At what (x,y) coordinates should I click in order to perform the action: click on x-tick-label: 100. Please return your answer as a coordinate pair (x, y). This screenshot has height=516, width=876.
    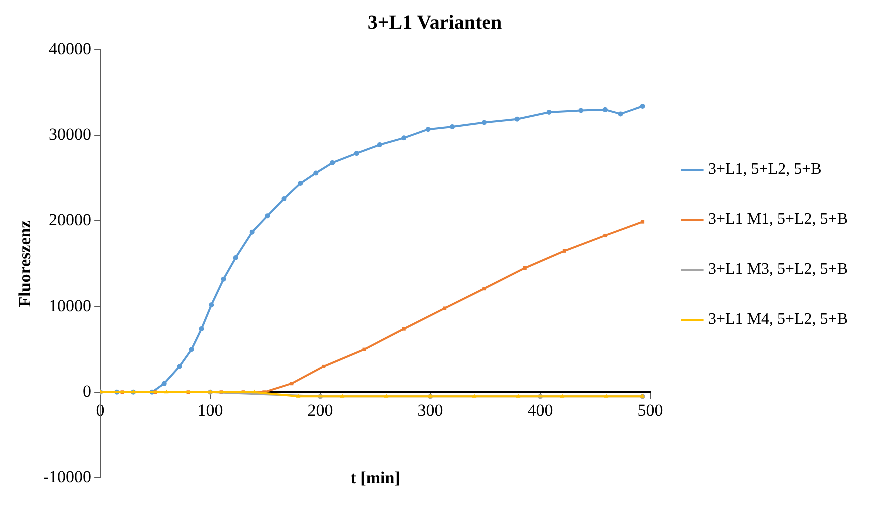
    Looking at the image, I should click on (211, 410).